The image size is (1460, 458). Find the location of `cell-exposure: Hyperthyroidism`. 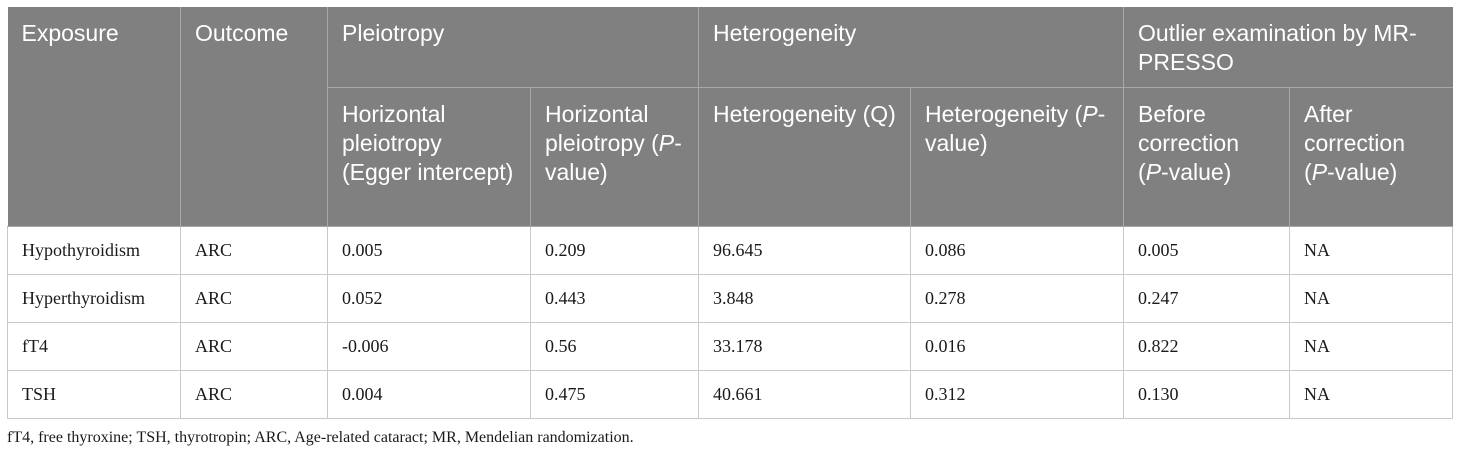

cell-exposure: Hyperthyroidism is located at coordinates (94, 298).